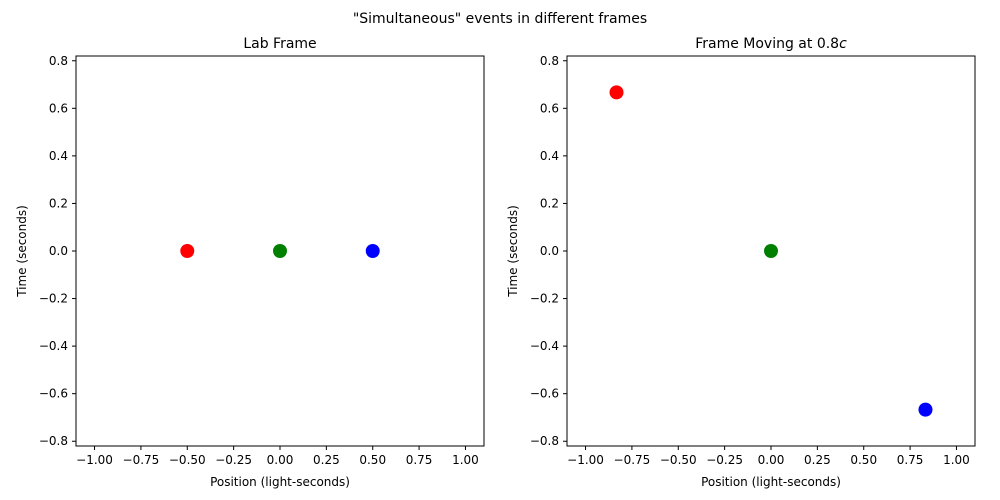 The height and width of the screenshot is (500, 1000). Describe the element at coordinates (279, 44) in the screenshot. I see `subplot-title-lab-frame: Lab Frame` at that location.